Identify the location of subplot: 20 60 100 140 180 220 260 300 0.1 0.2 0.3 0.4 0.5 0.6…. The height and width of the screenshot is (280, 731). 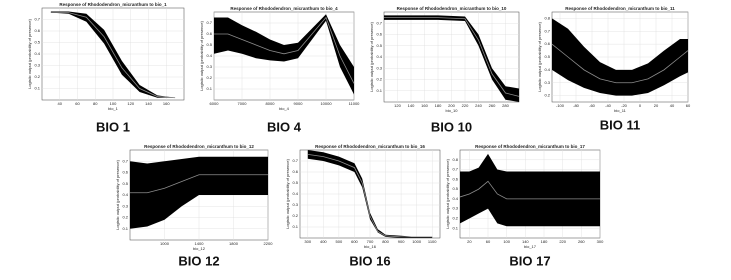
(524, 206).